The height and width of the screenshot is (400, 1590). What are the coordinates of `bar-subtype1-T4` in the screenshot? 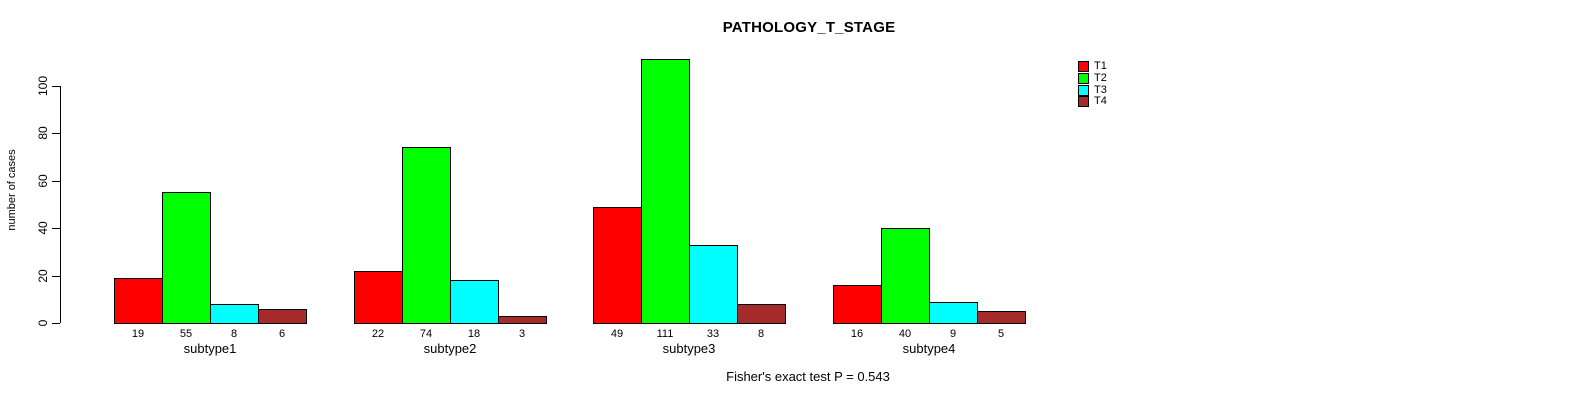 It's located at (282, 316).